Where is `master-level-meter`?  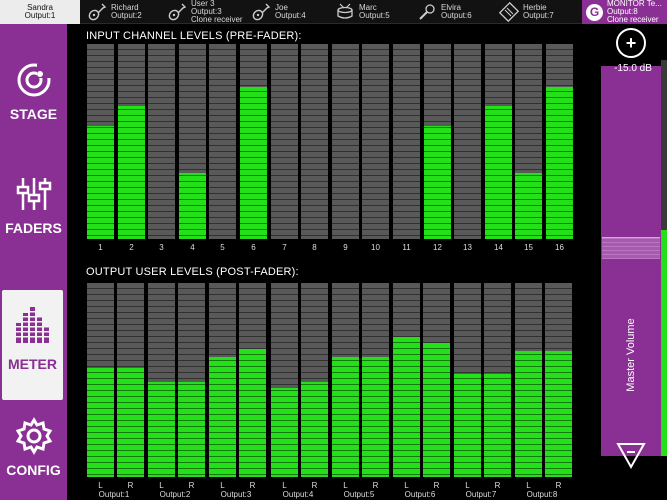
master-level-meter is located at coordinates (664, 258).